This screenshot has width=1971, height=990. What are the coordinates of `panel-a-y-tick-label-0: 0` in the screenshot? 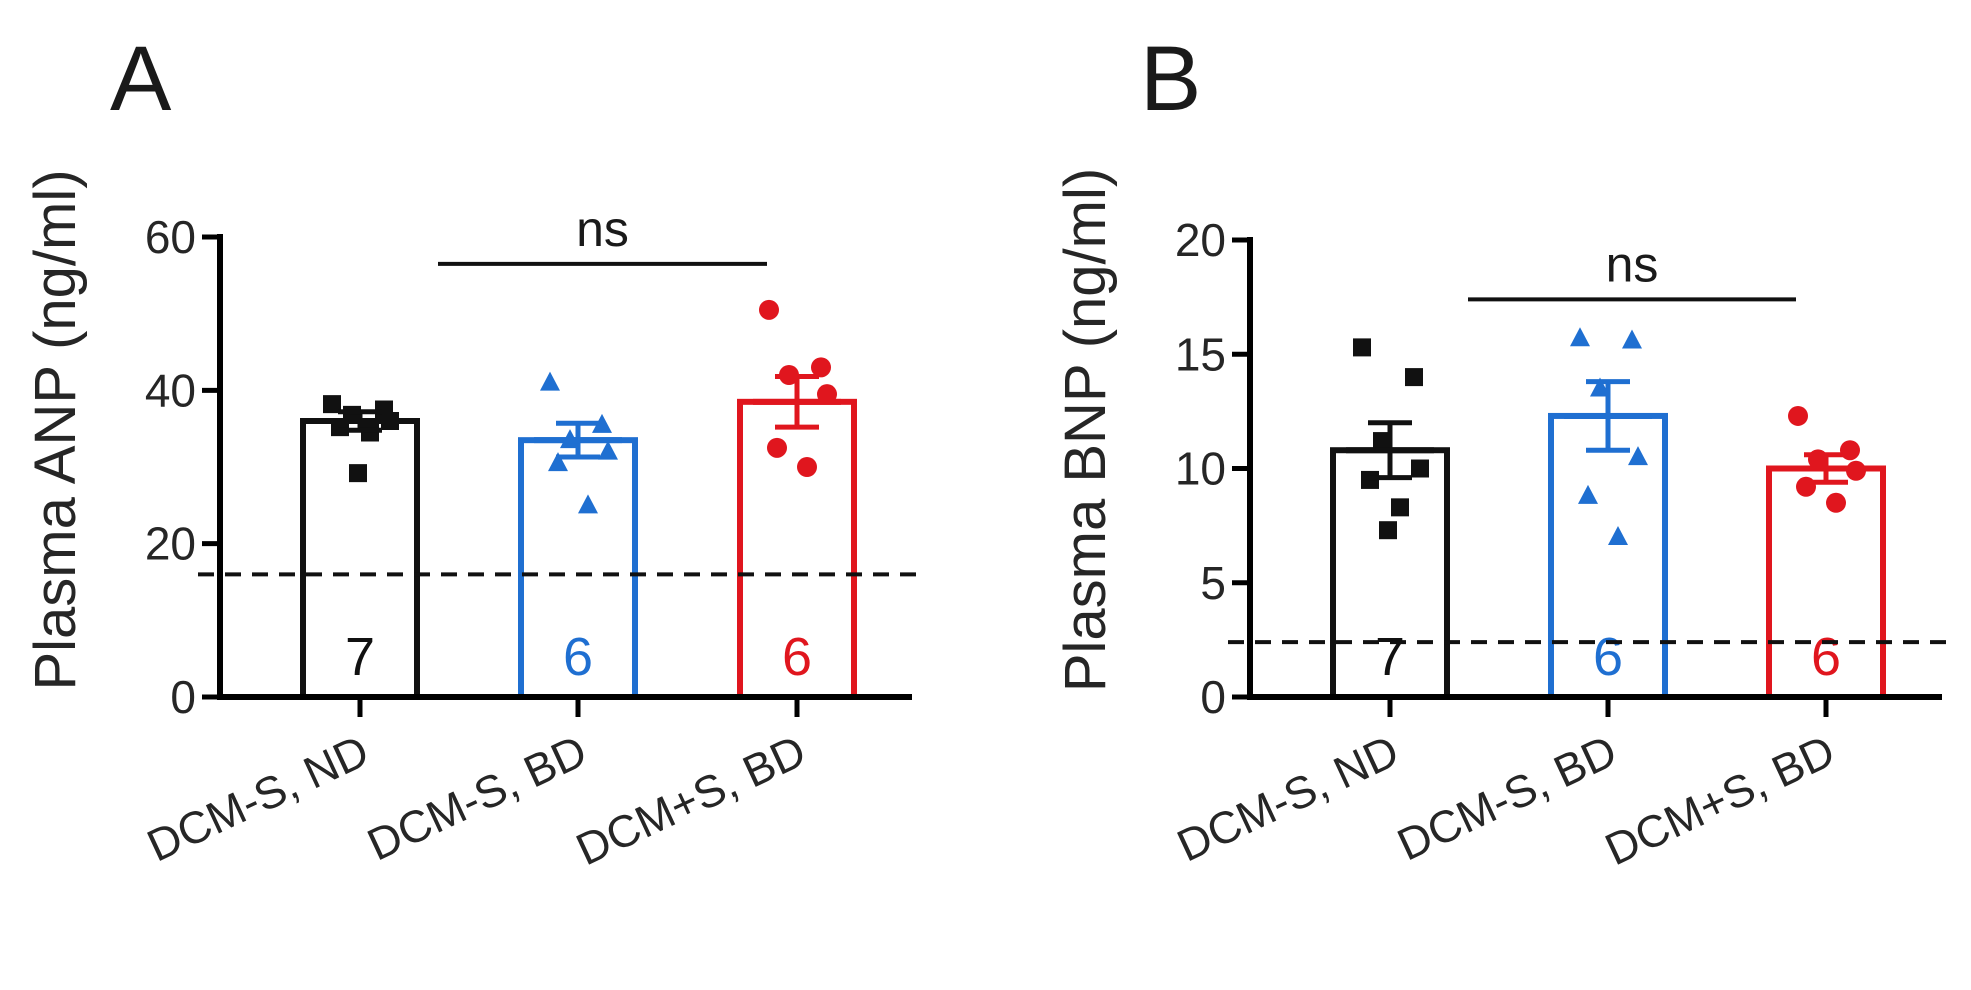 It's located at (183, 697).